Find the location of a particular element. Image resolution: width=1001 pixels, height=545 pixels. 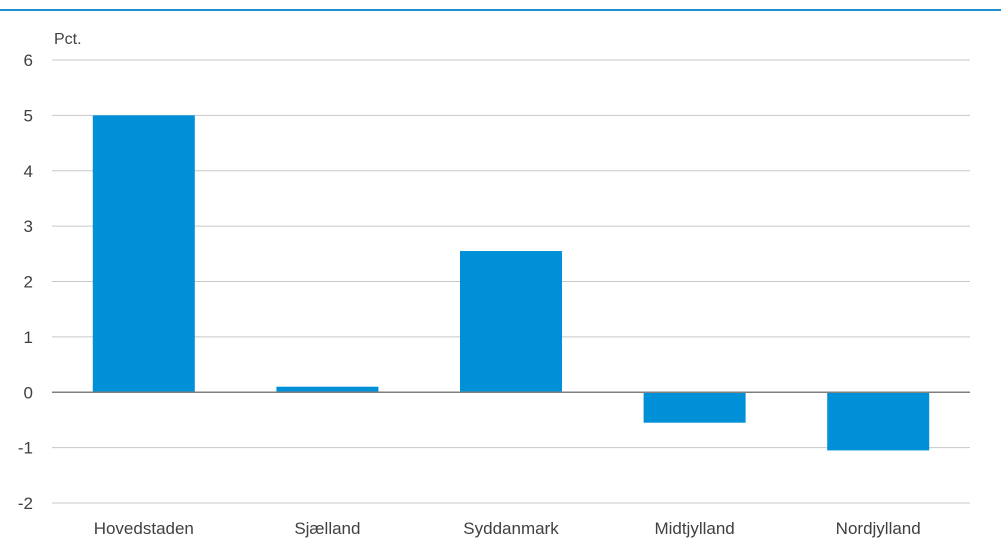

y-axis-unit-label: Pct. is located at coordinates (68, 39).